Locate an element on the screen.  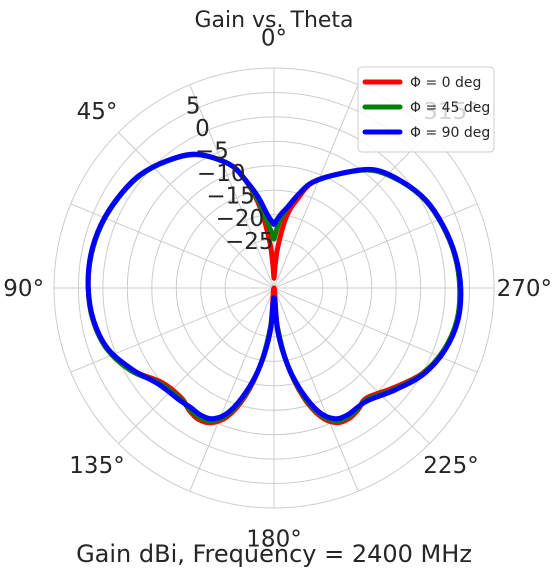
angular-tick-label: 180° is located at coordinates (273, 539).